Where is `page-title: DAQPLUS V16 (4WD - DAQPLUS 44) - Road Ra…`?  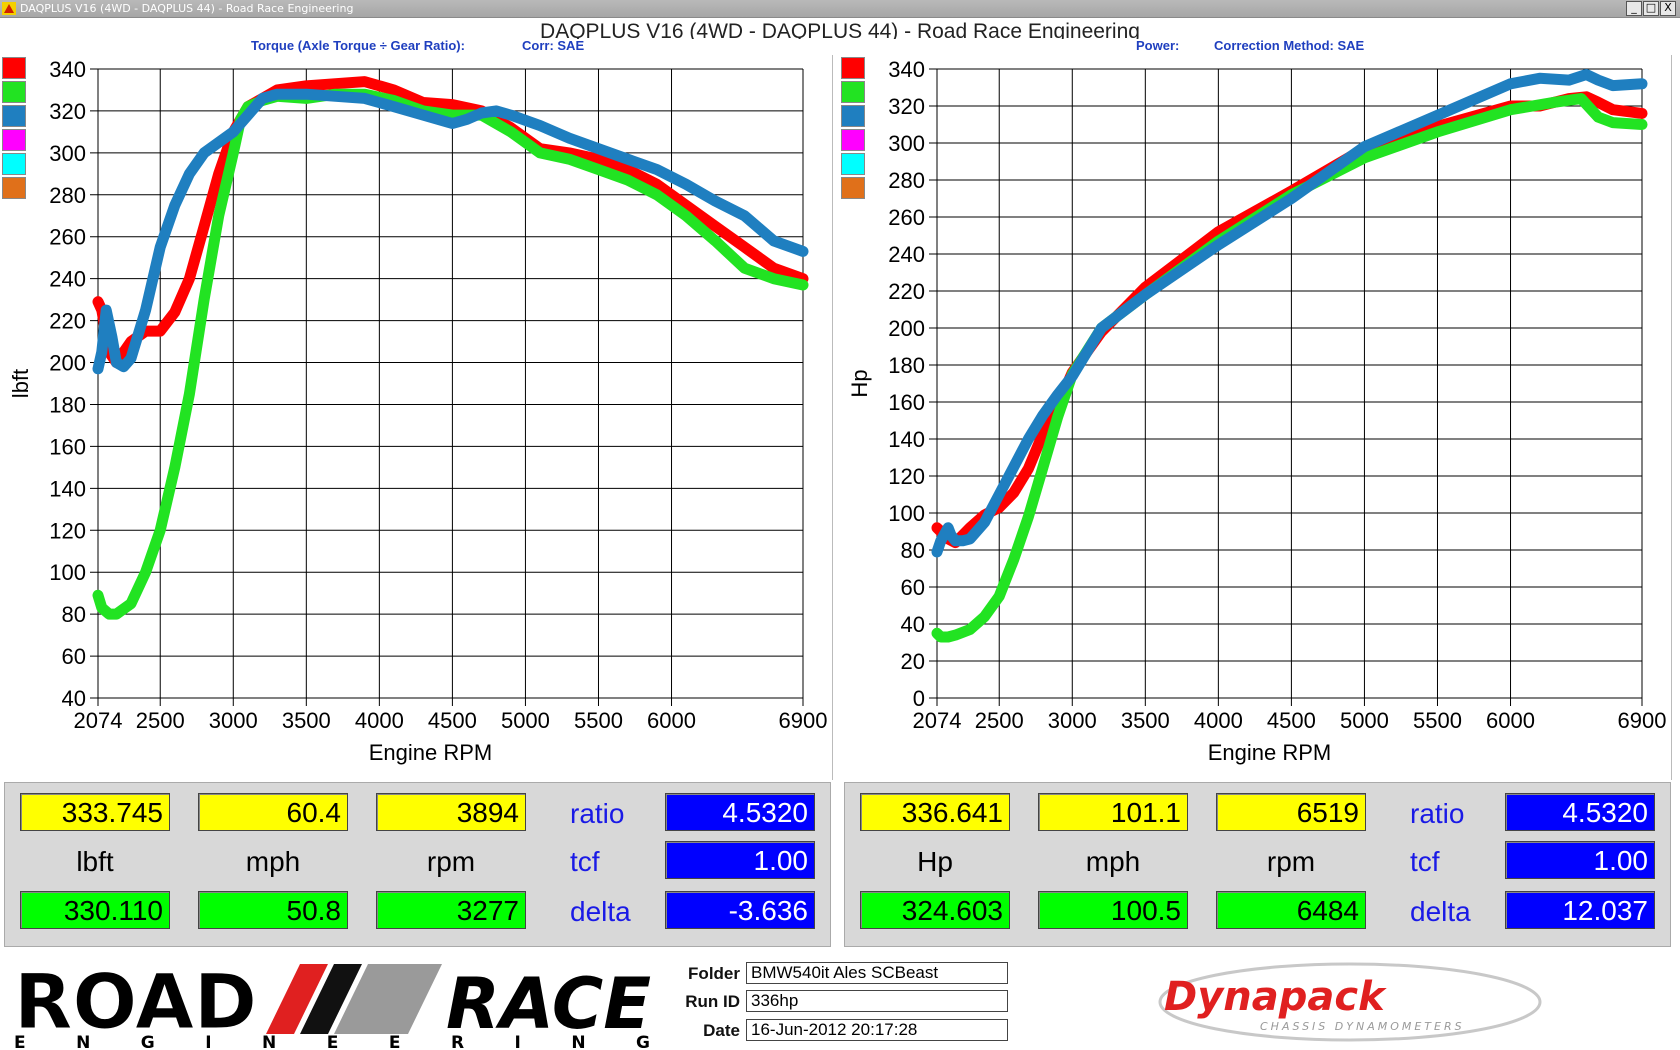 page-title: DAQPLUS V16 (4WD - DAQPLUS 44) - Road Ra… is located at coordinates (840, 29).